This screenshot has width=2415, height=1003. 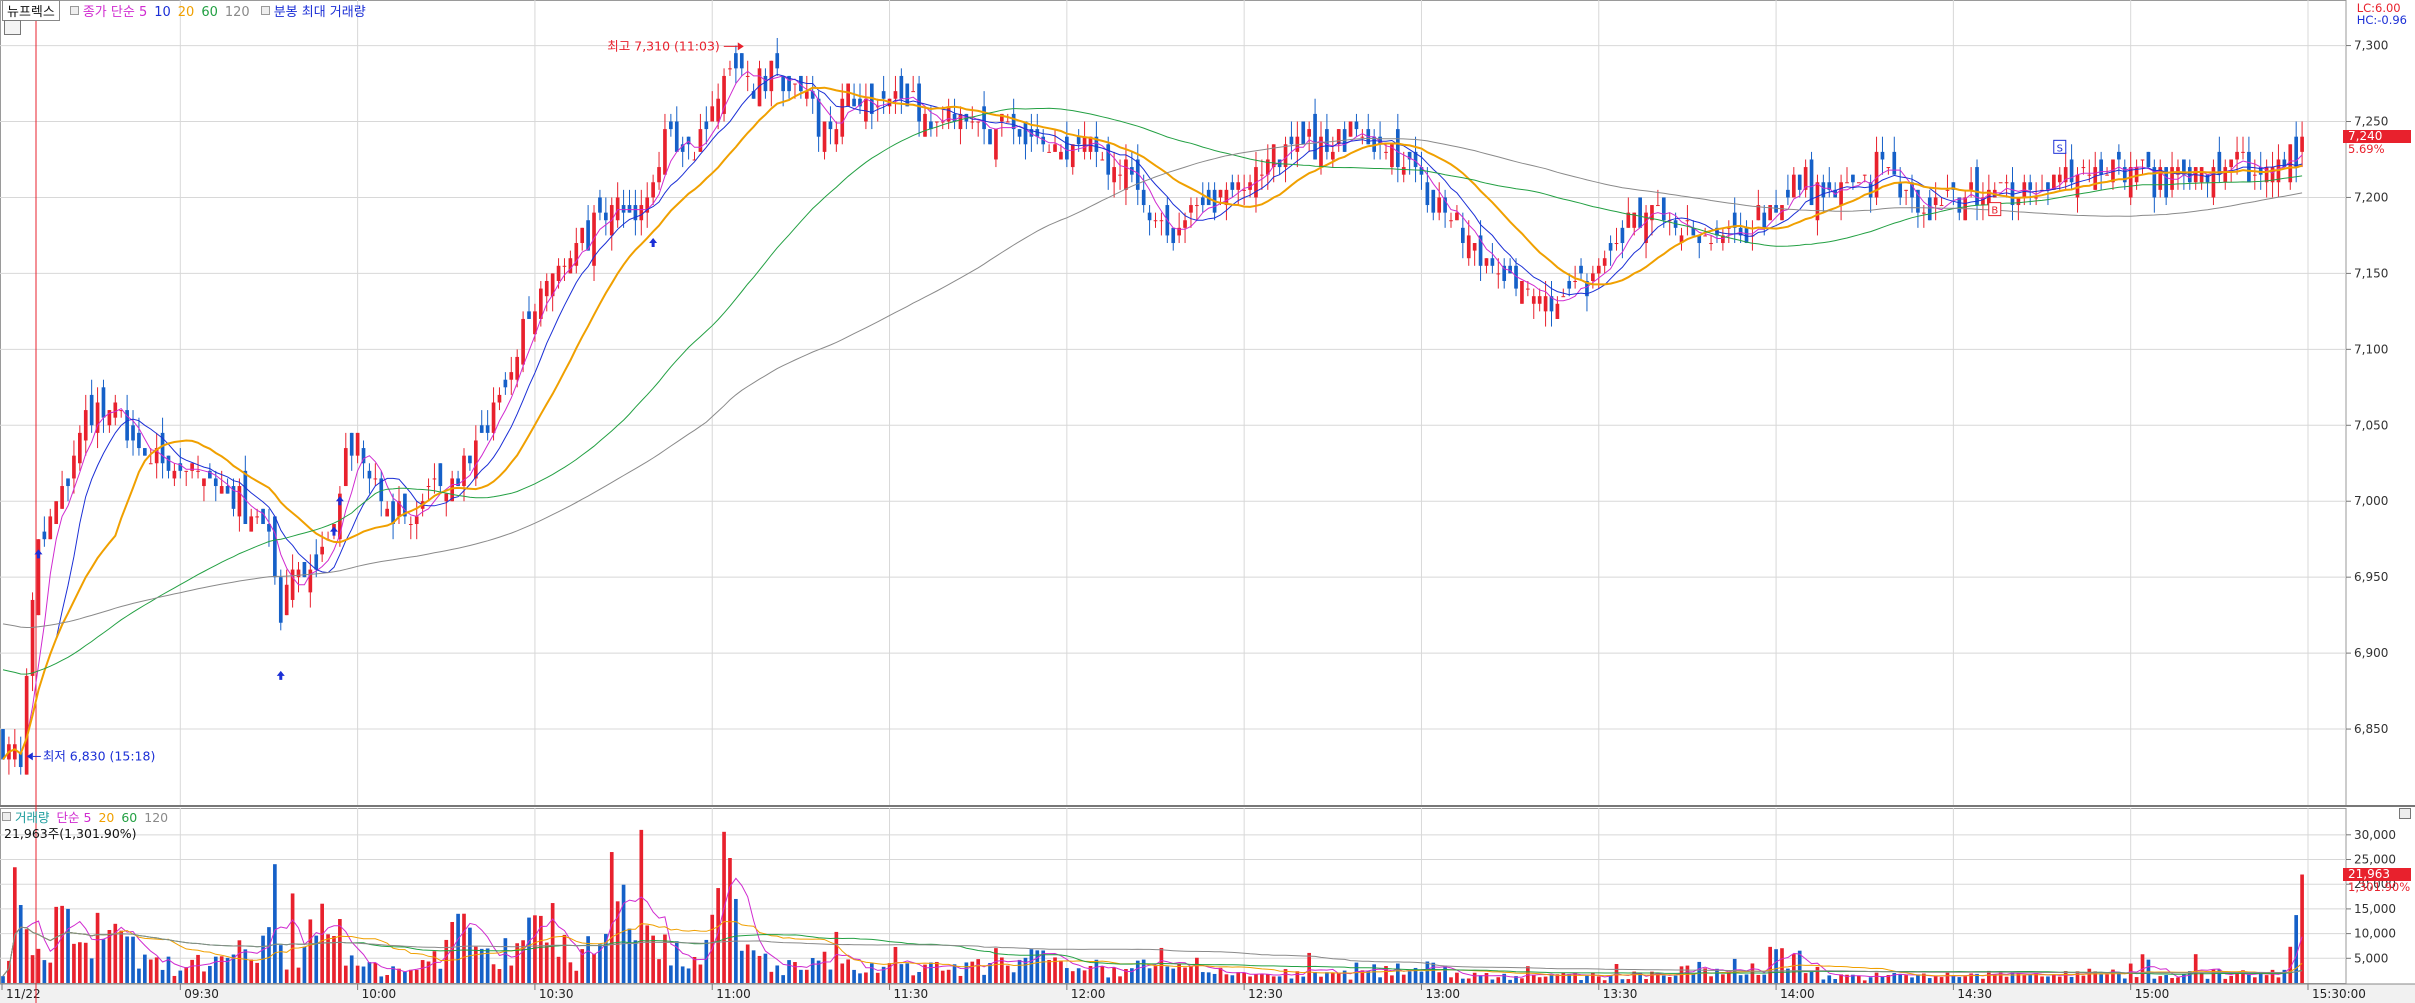 What do you see at coordinates (237, 12) in the screenshot?
I see `ma-legend-item: 120` at bounding box center [237, 12].